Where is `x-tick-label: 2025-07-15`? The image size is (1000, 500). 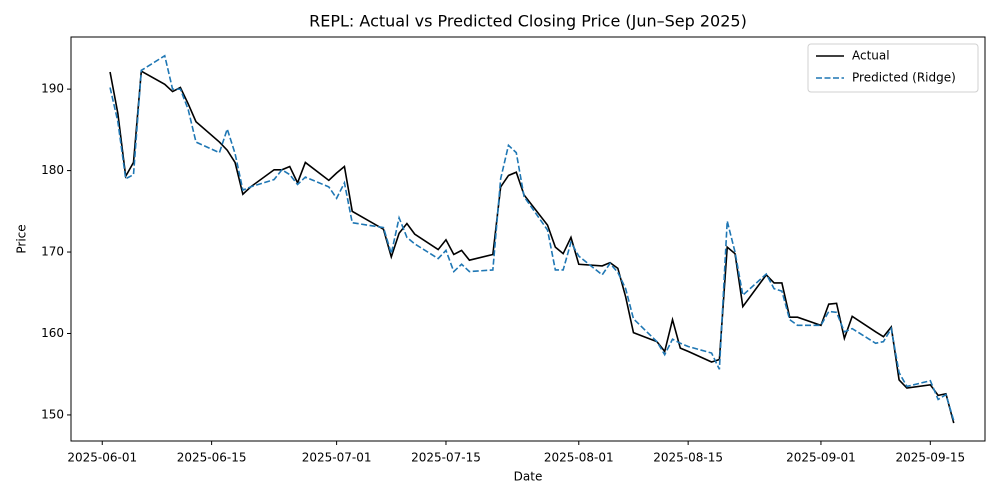 x-tick-label: 2025-07-15 is located at coordinates (446, 458).